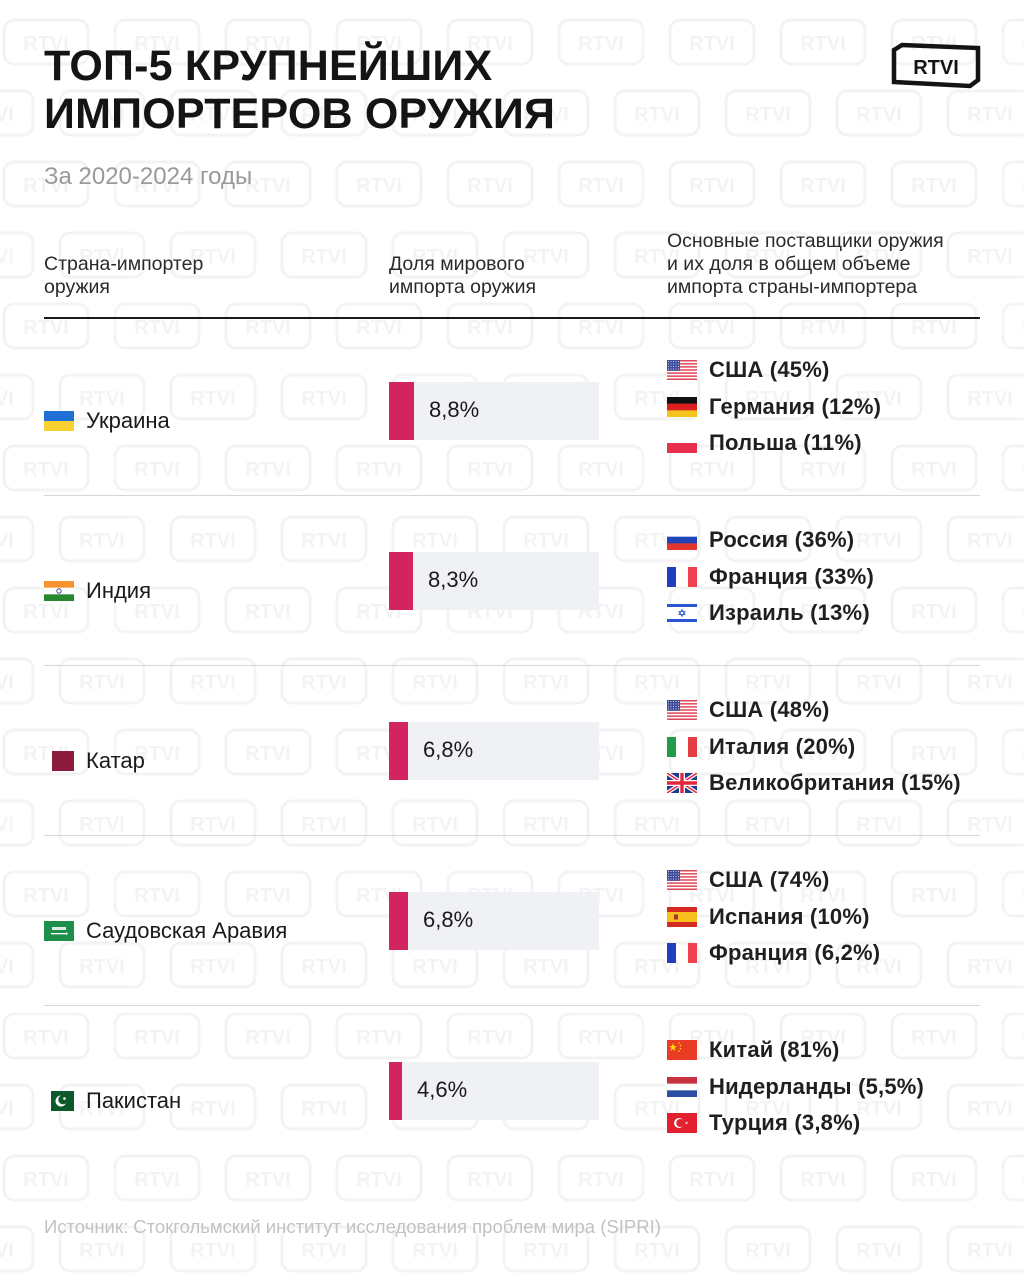 The width and height of the screenshot is (1024, 1280). What do you see at coordinates (77, 287) in the screenshot?
I see `header-line: оружия` at bounding box center [77, 287].